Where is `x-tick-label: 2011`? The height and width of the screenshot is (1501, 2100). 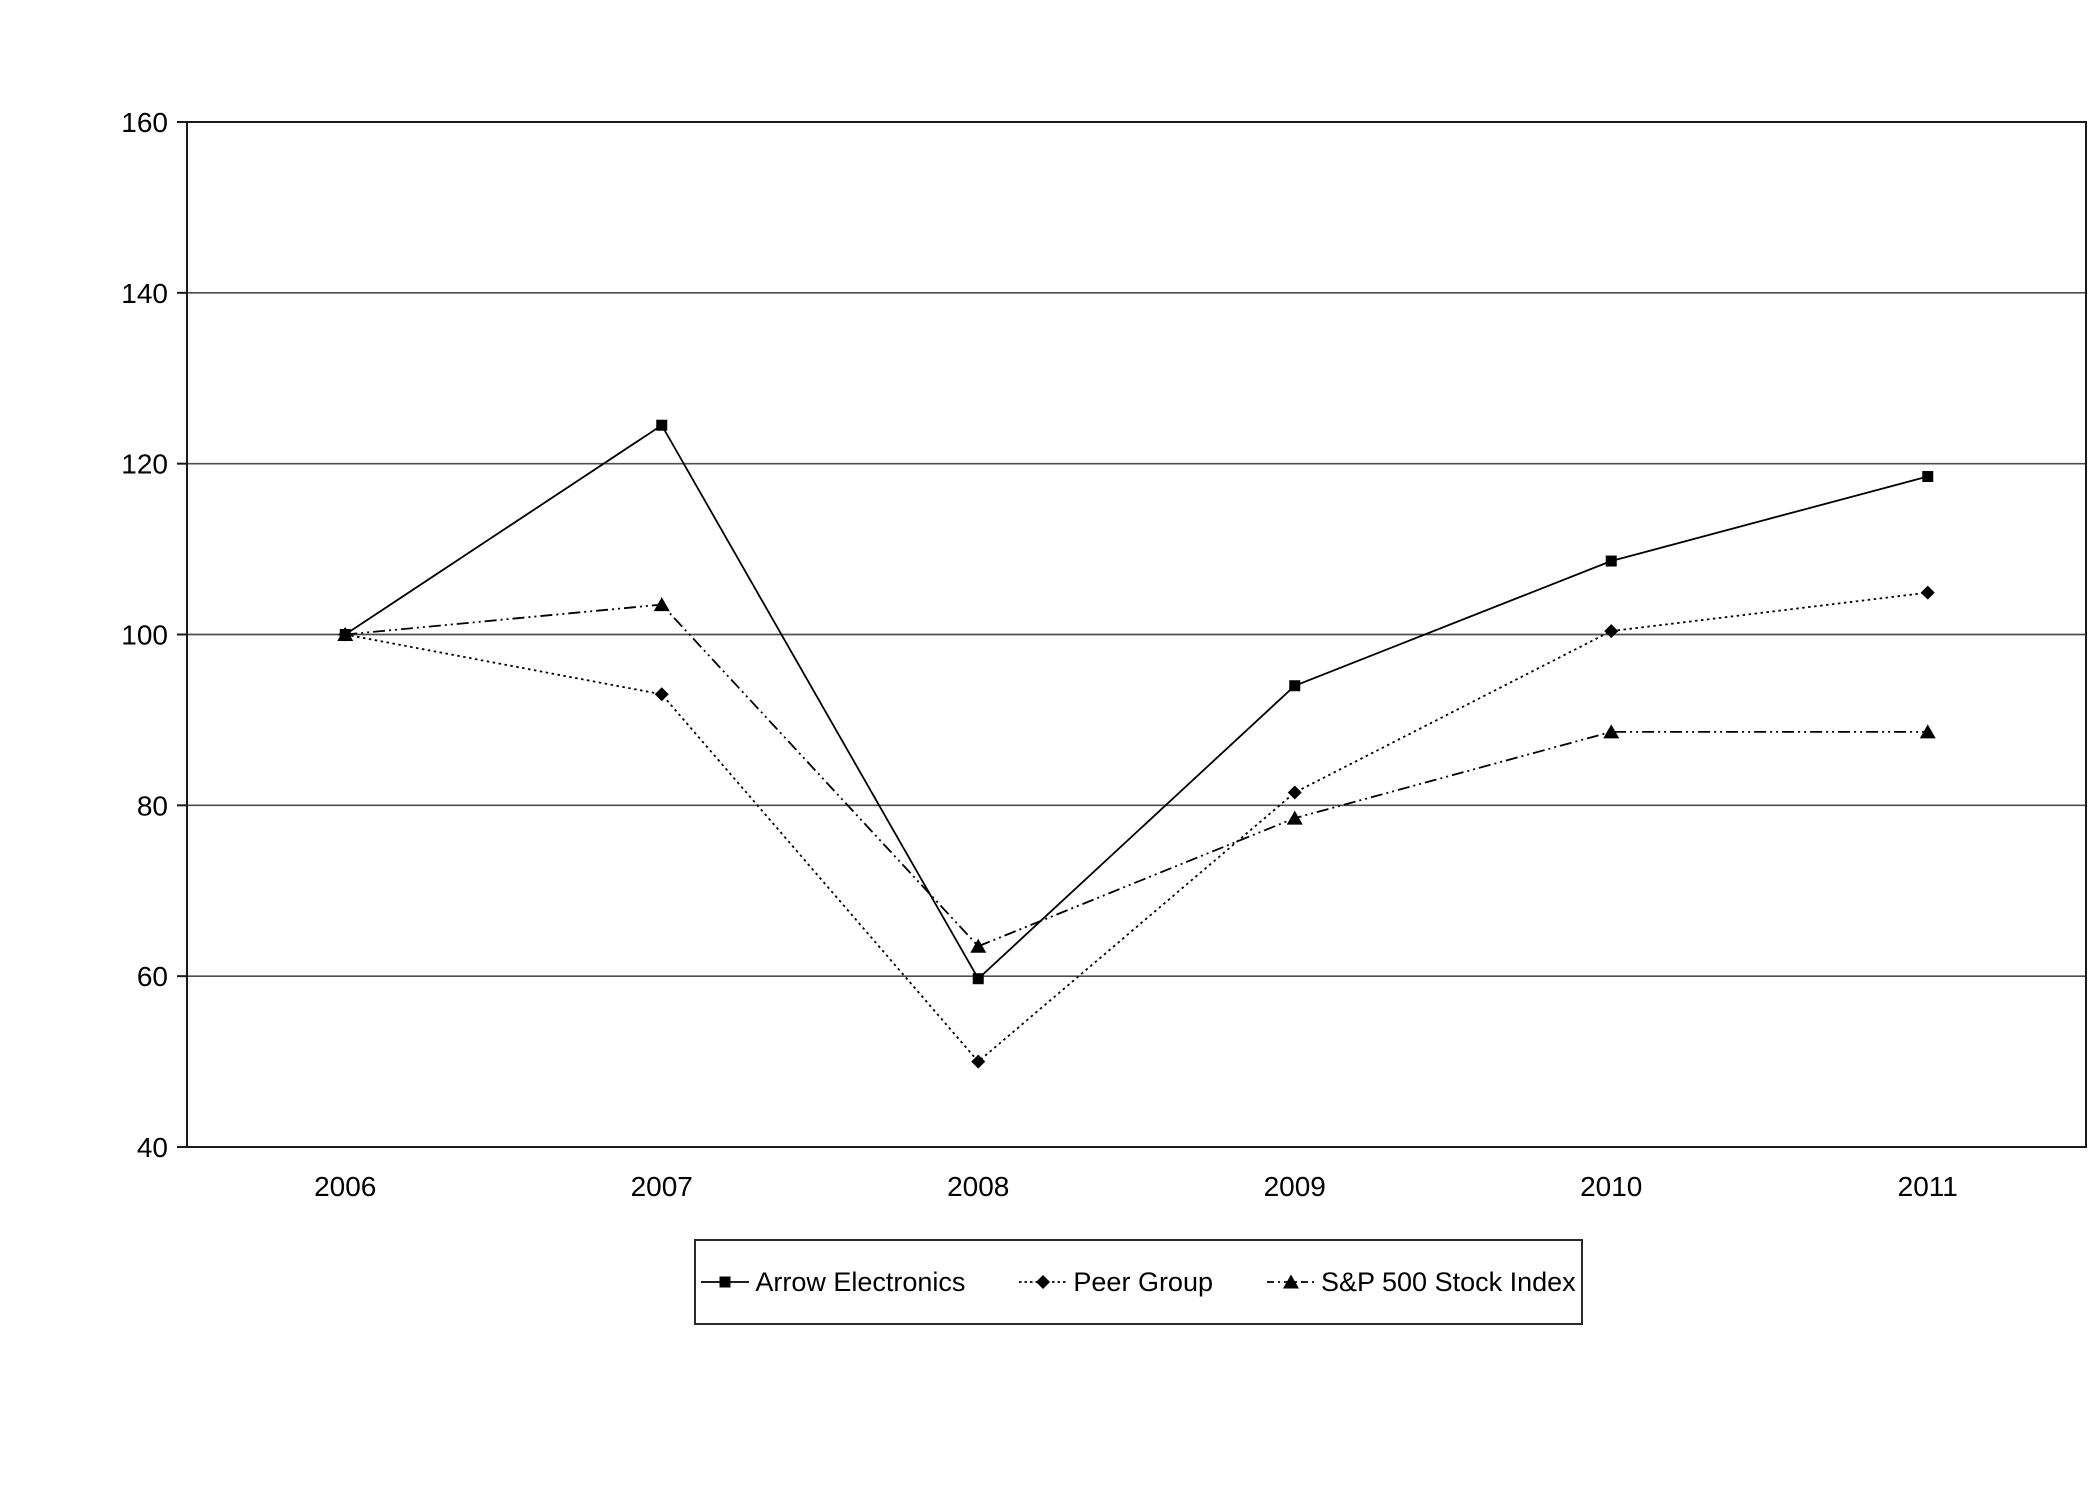
x-tick-label: 2011 is located at coordinates (1928, 1186).